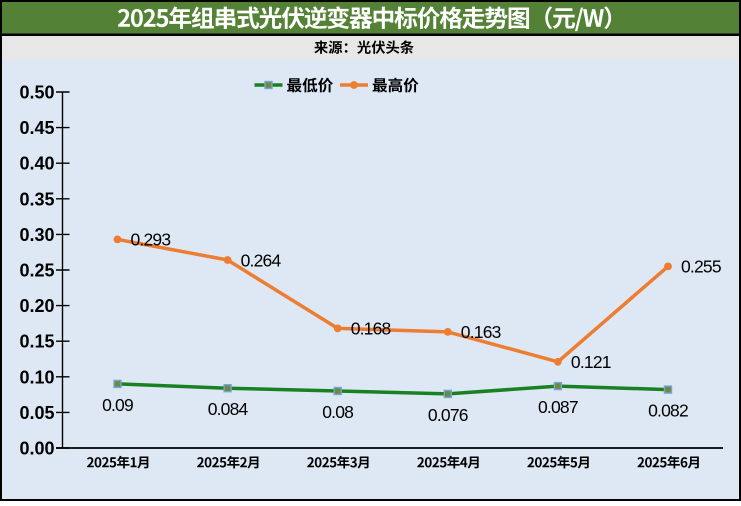 Image resolution: width=741 pixels, height=506 pixels. Describe the element at coordinates (36, 342) in the screenshot. I see `svg-text: 0.15` at that location.